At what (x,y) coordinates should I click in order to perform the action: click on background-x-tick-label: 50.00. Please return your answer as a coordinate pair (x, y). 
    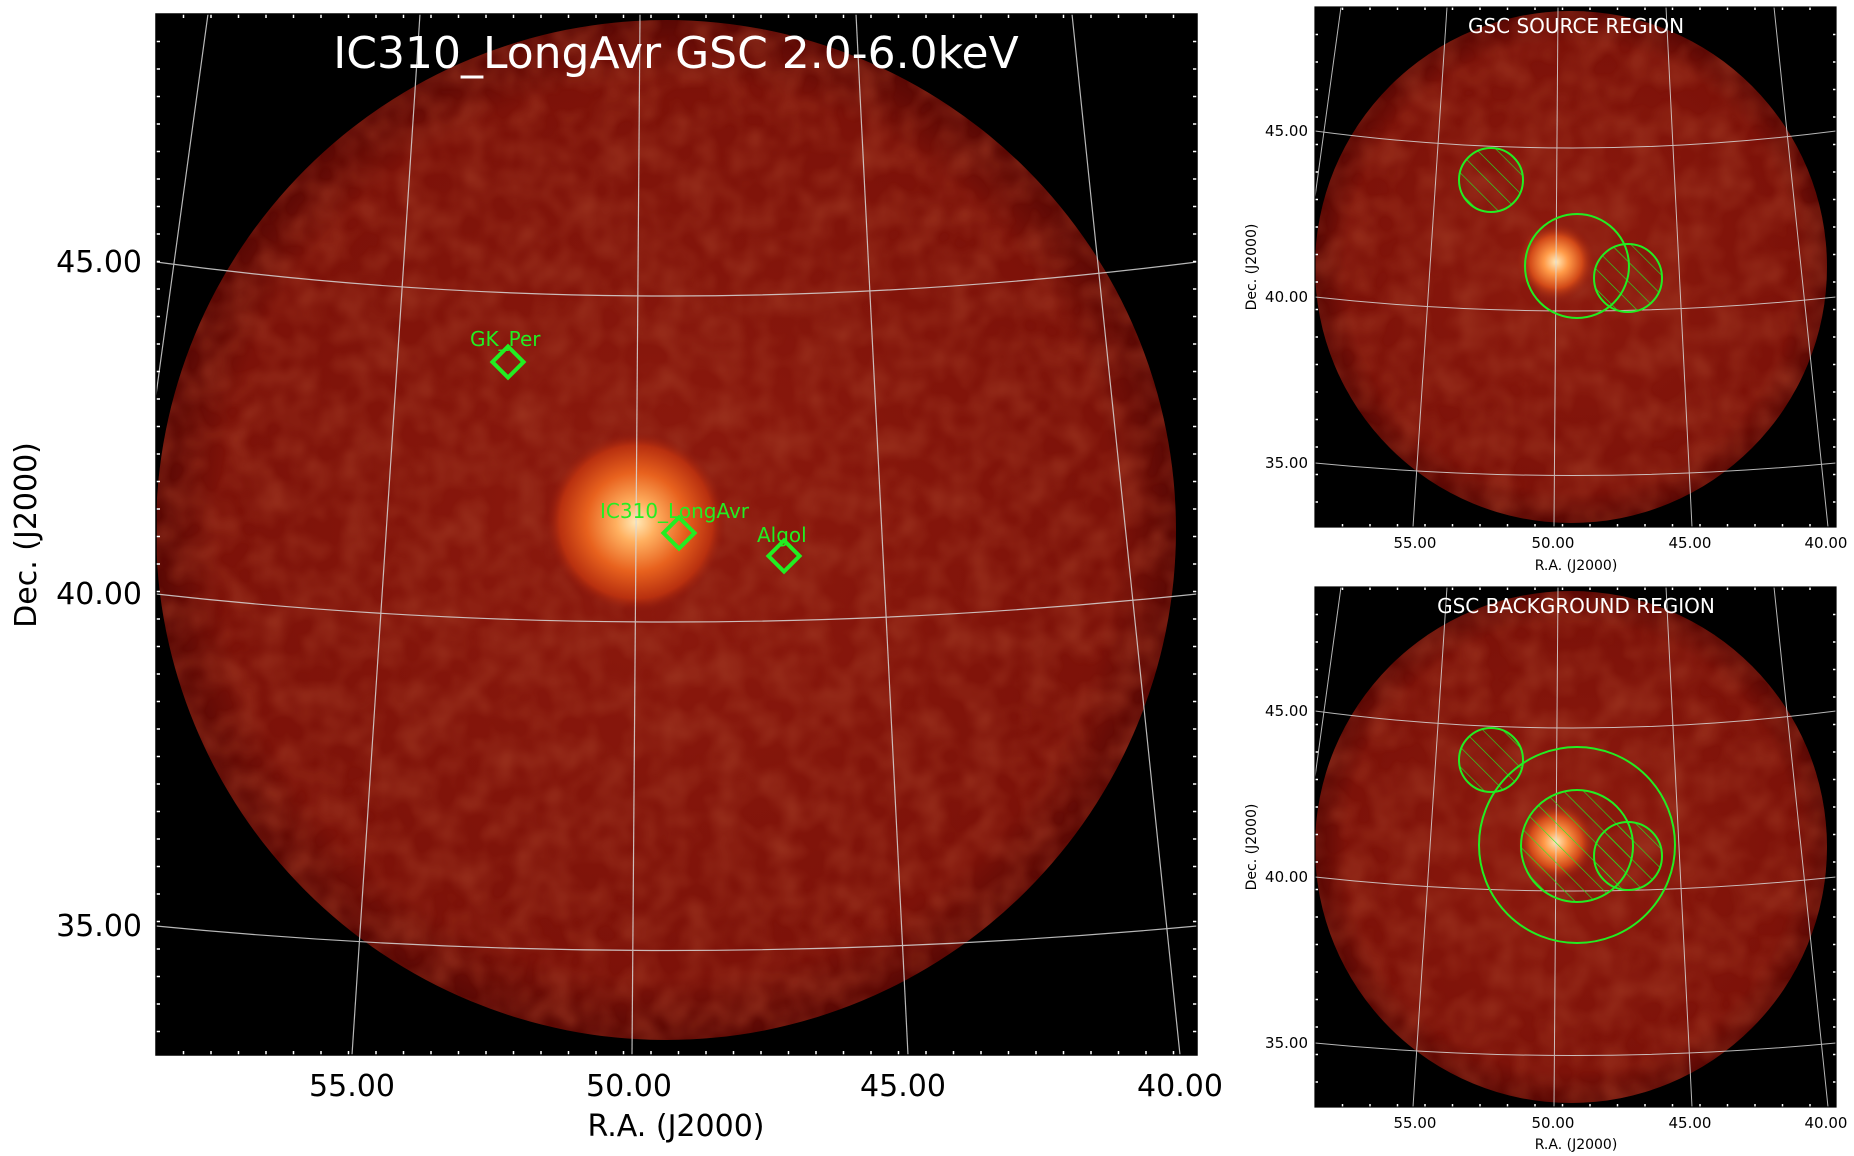
    Looking at the image, I should click on (1553, 1123).